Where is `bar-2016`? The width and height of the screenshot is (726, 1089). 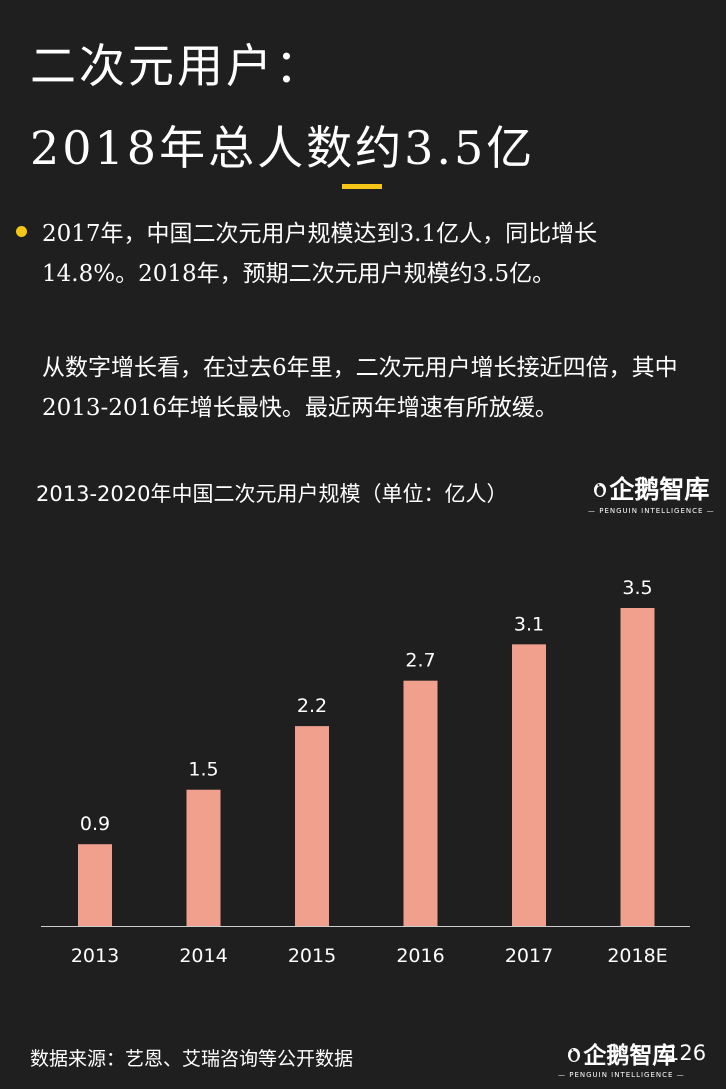
bar-2016 is located at coordinates (420, 803).